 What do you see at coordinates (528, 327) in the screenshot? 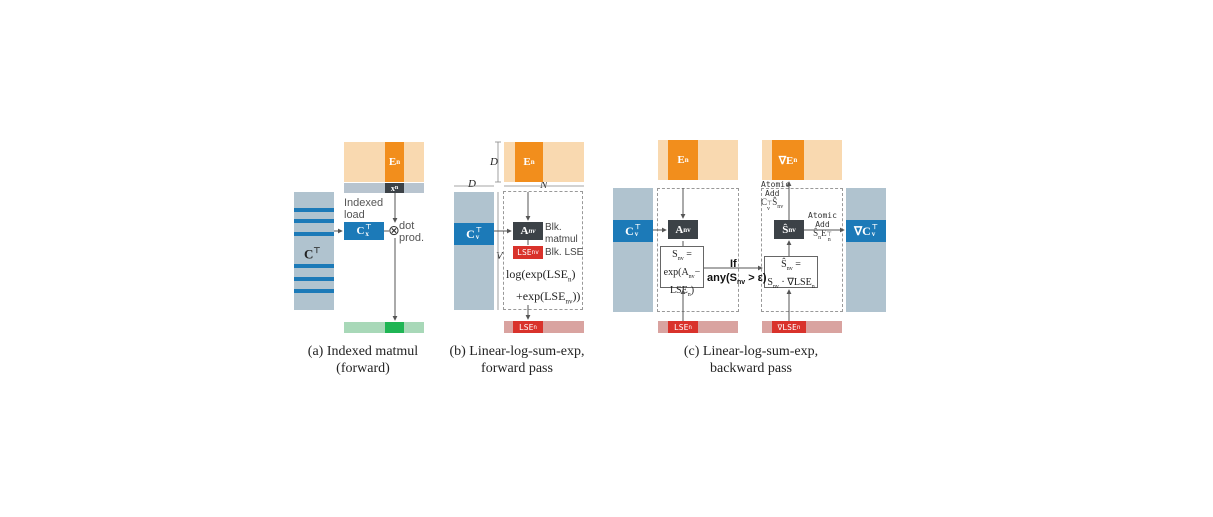
I see `lsen-cell-b: LSE n` at bounding box center [528, 327].